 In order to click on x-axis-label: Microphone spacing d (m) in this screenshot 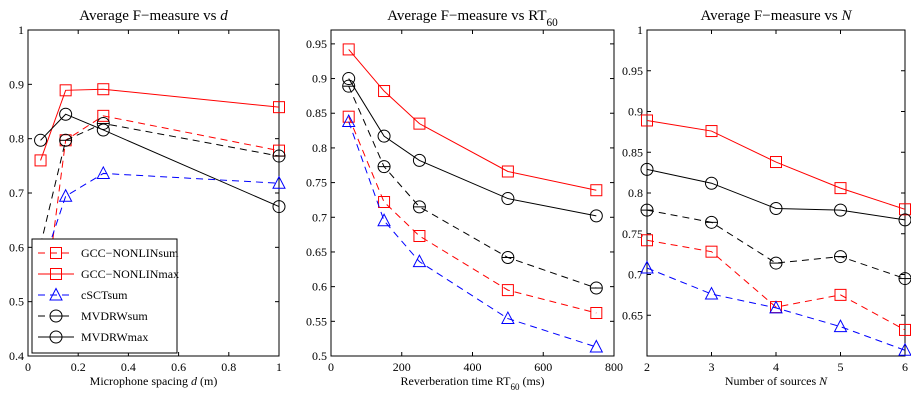, I will do `click(154, 381)`.